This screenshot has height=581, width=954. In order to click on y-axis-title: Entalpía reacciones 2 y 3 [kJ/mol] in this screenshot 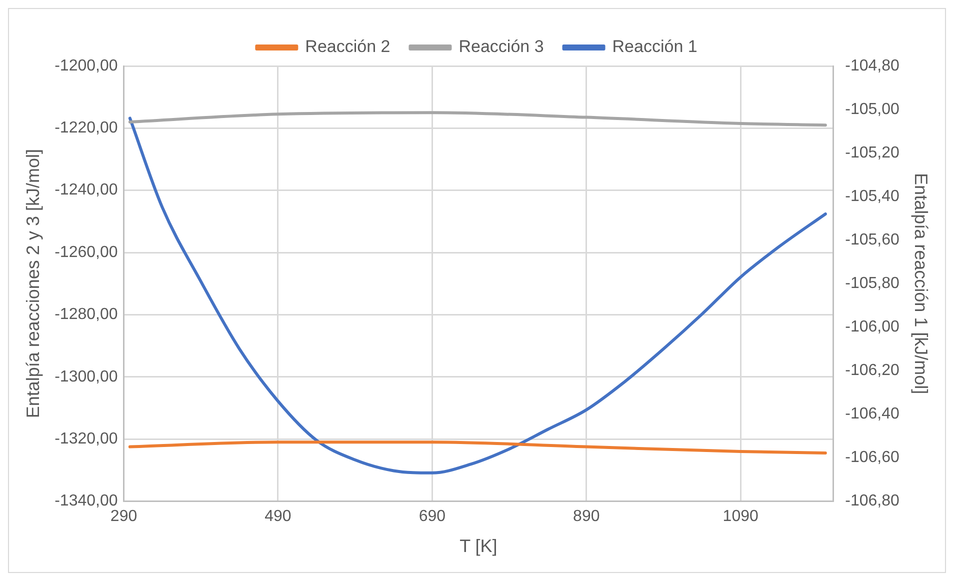, I will do `click(32, 283)`.